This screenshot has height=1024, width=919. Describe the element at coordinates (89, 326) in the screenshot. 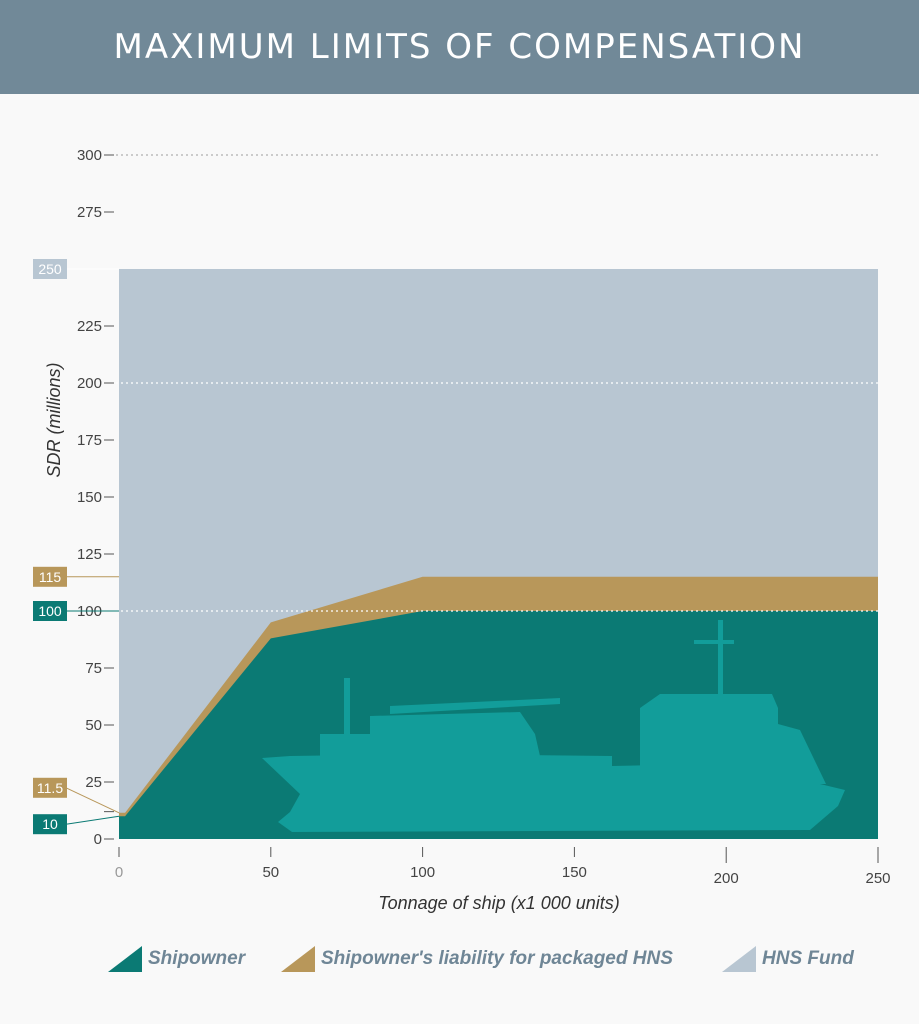

I see `y-tick-label: 225` at that location.